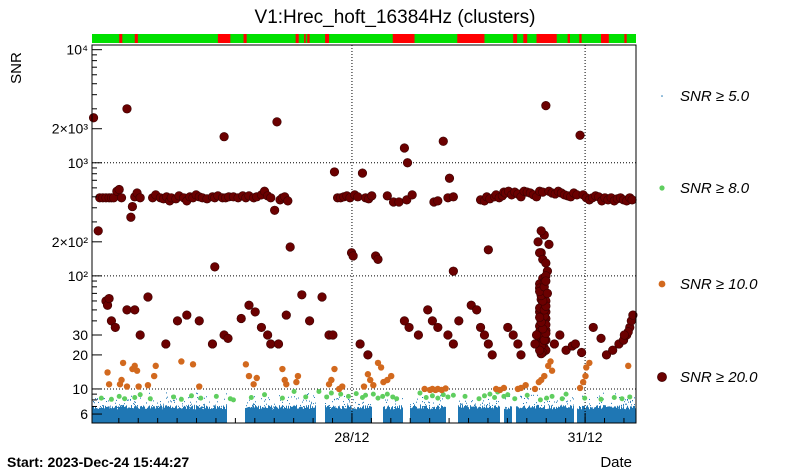 The height and width of the screenshot is (472, 805). Describe the element at coordinates (70, 129) in the screenshot. I see `y-tick-label: 2×10³` at that location.